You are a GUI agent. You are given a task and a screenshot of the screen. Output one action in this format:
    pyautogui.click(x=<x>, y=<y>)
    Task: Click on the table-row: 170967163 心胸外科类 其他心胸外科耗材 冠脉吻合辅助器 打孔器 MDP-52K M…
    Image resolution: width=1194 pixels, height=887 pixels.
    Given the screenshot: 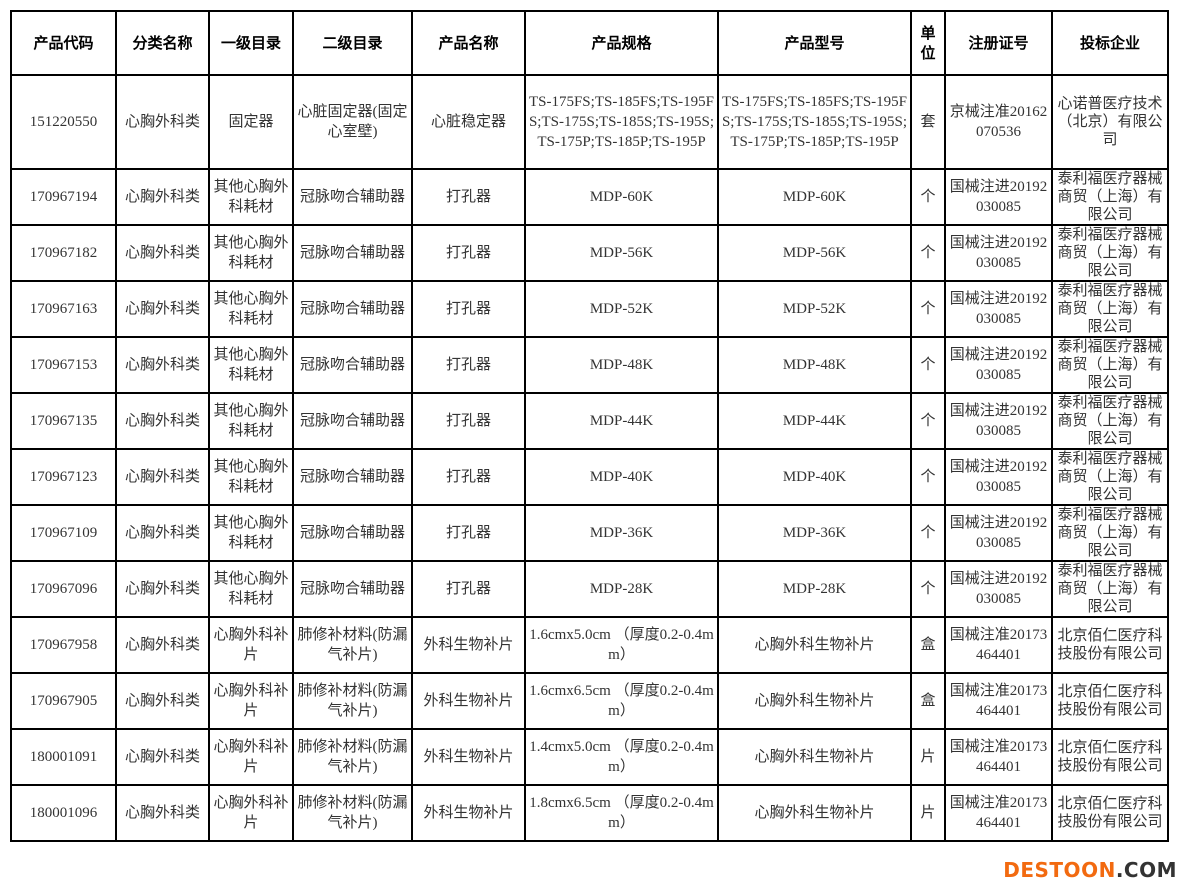 What is the action you would take?
    pyautogui.click(x=589, y=309)
    